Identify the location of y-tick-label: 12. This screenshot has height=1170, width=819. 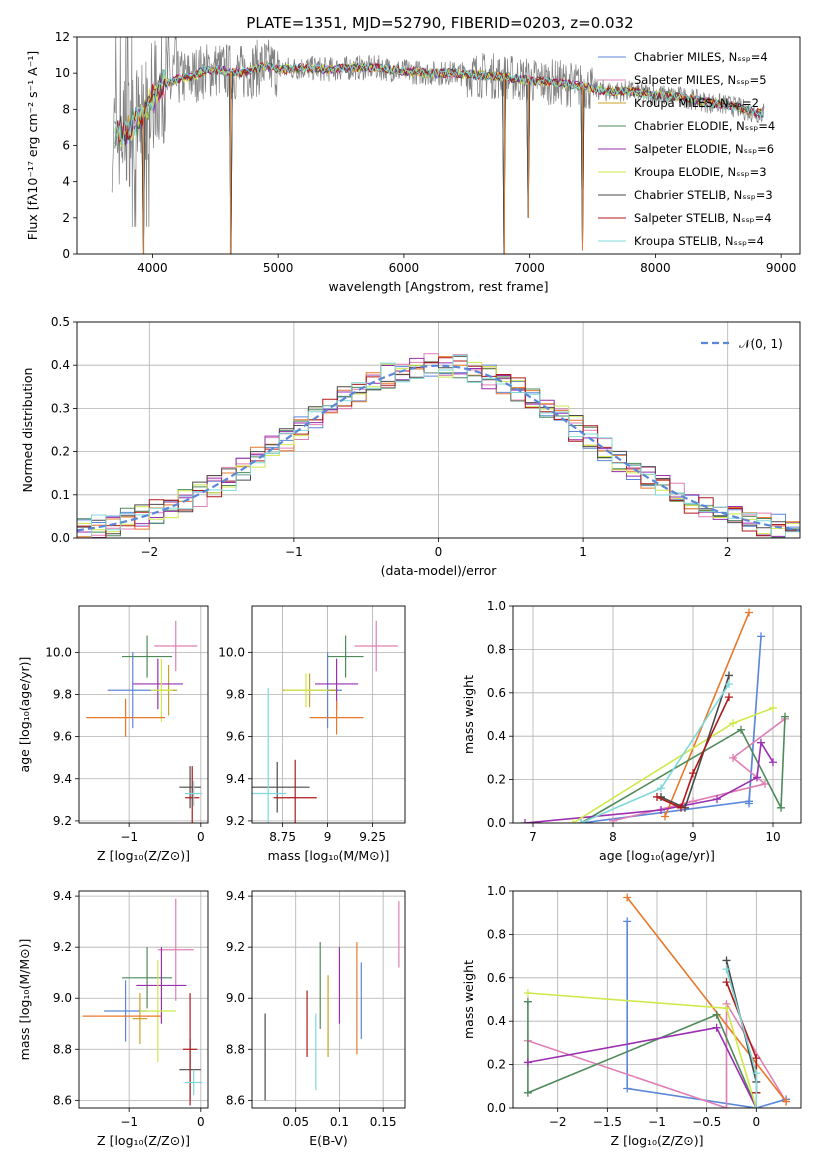
(62, 37).